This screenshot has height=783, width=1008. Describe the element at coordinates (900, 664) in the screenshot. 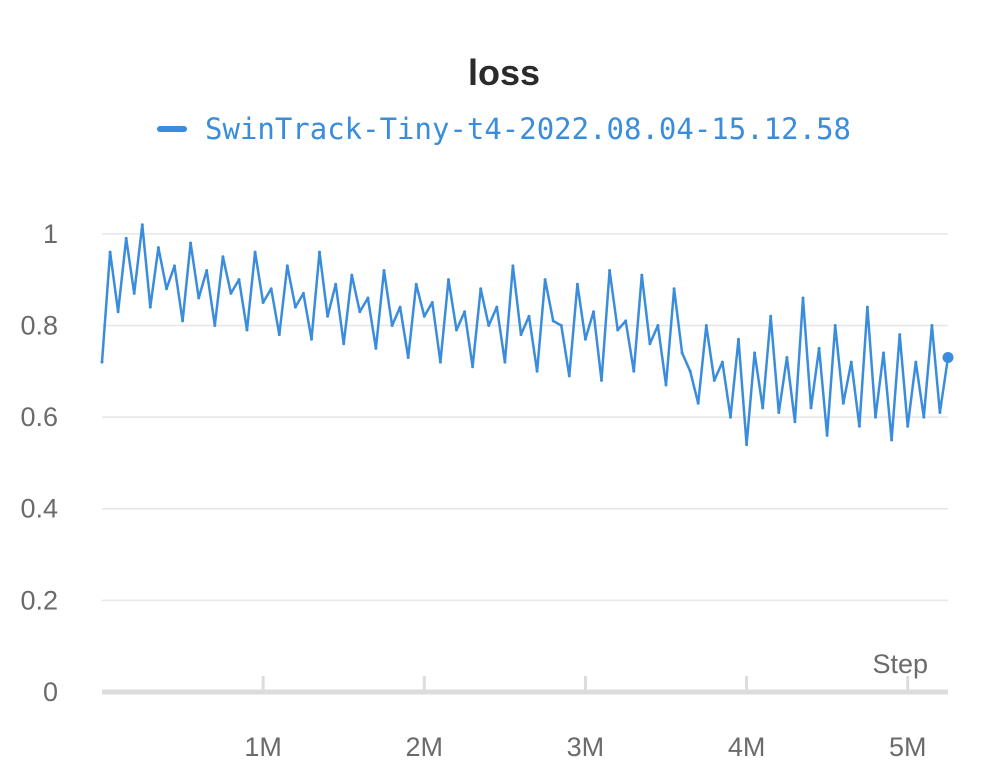

I see `x-axis-label: Step` at that location.